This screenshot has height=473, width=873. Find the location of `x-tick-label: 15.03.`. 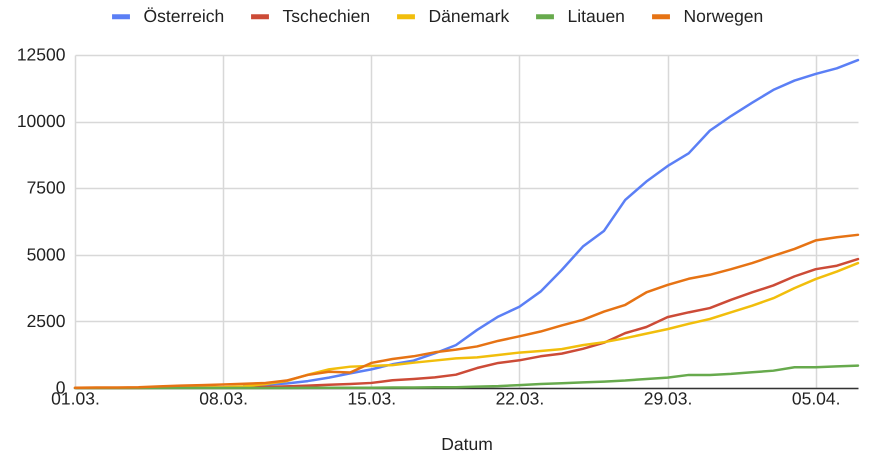

x-tick-label: 15.03. is located at coordinates (371, 398).